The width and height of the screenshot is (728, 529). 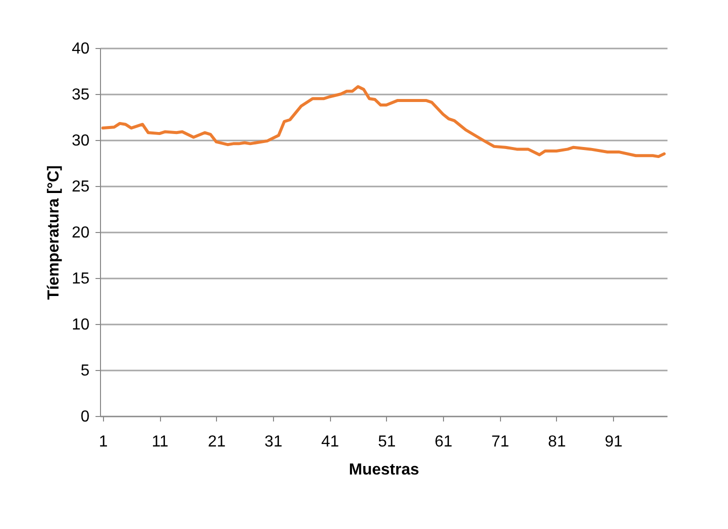 I want to click on x-tick-label: 51, so click(x=387, y=442).